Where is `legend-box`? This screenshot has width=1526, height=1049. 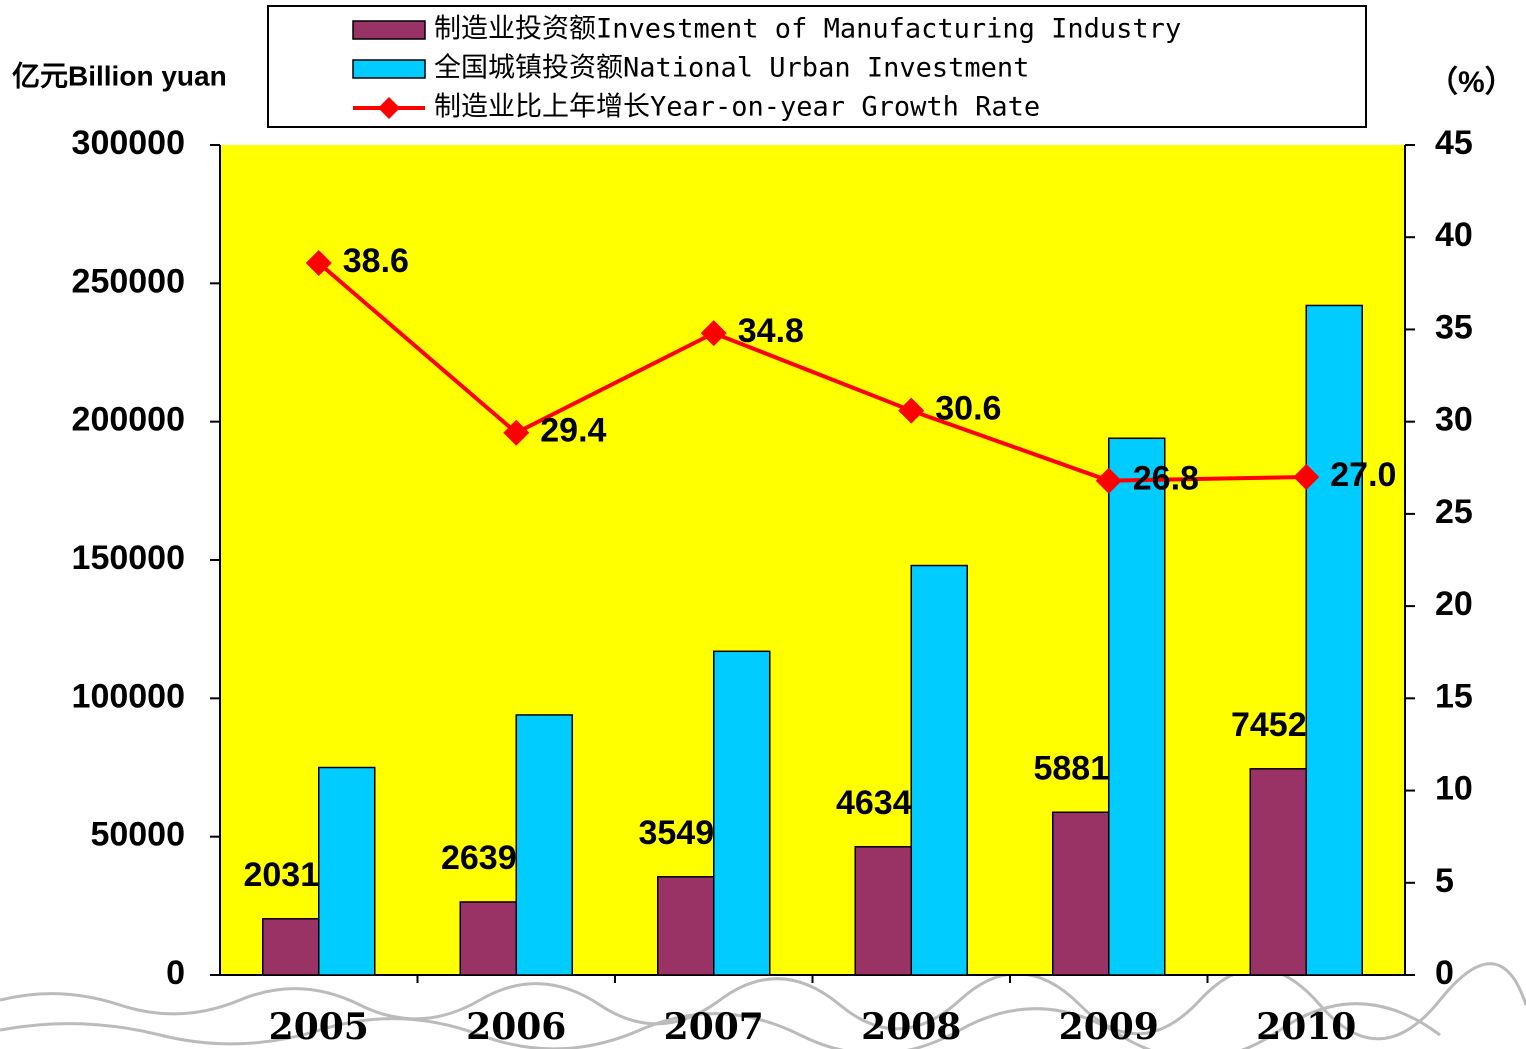 legend-box is located at coordinates (817, 66).